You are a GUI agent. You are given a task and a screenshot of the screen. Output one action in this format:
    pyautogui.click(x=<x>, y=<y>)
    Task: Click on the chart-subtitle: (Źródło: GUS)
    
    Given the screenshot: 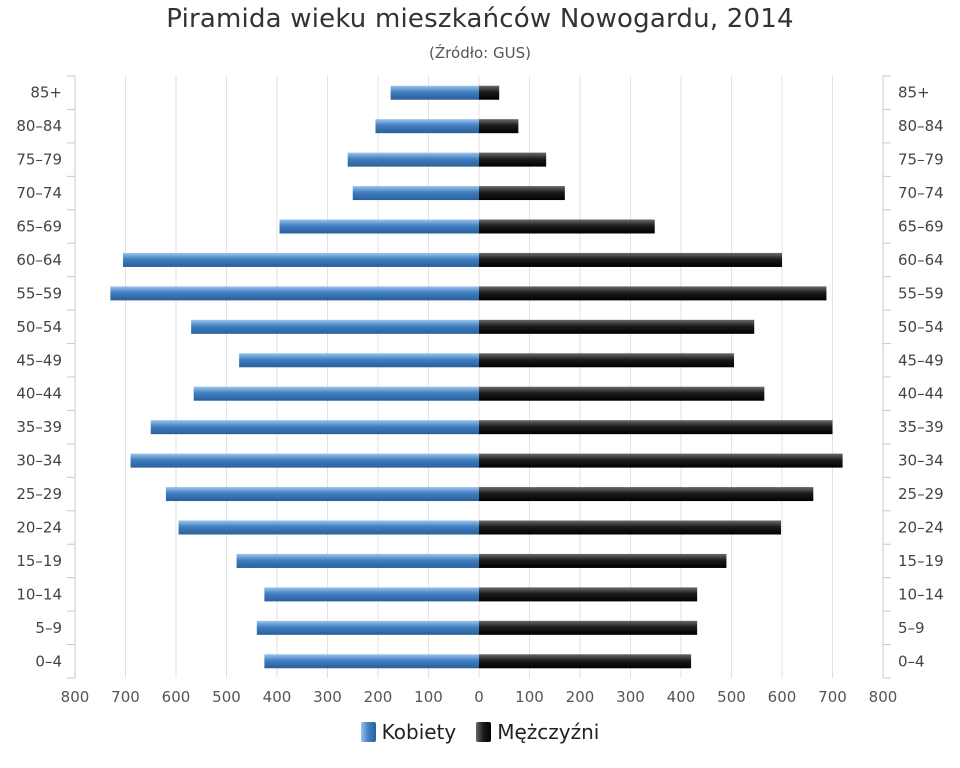 What is the action you would take?
    pyautogui.click(x=480, y=53)
    